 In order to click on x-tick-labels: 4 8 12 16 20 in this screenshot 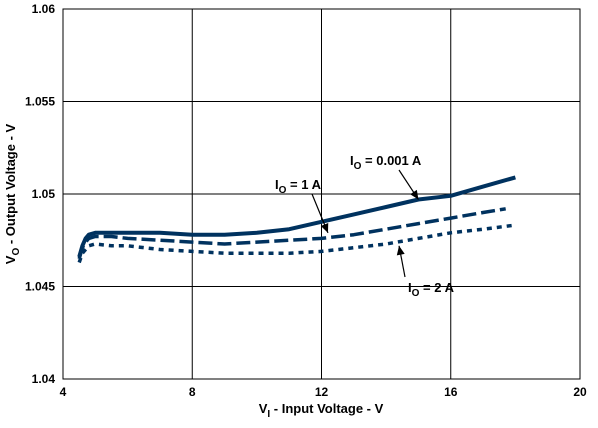, I will do `click(323, 392)`.